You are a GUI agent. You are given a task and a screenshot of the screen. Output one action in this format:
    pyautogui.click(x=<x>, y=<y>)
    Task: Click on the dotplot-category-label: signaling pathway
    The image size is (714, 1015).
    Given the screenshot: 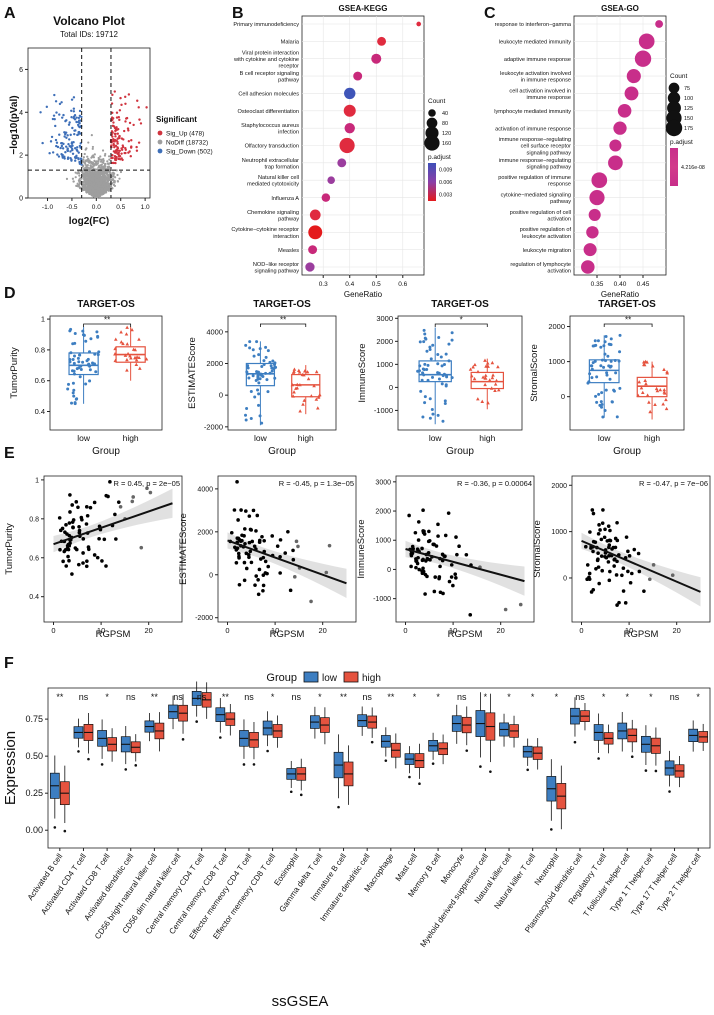 What is the action you would take?
    pyautogui.click(x=277, y=272)
    